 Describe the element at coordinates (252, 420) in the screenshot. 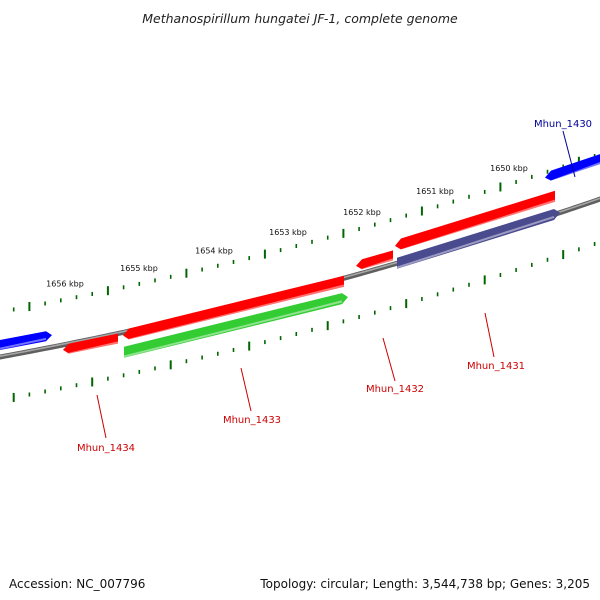

I see `gene-label: Mhun_1433` at that location.